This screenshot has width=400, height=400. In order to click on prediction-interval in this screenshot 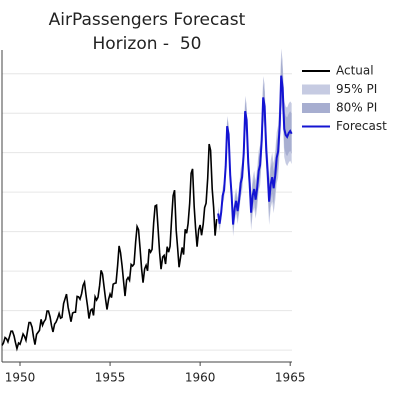, I will do `click(255, 145)`.